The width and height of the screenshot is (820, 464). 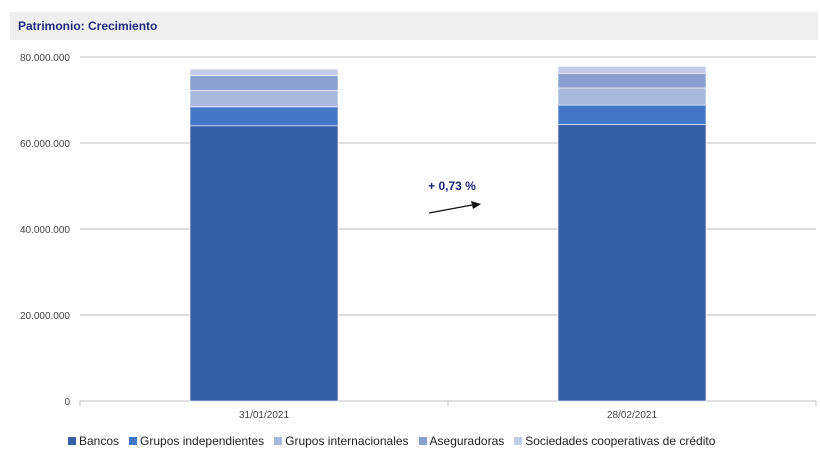 I want to click on legend-item: Sociedades cooperativas de crédito, so click(x=614, y=441).